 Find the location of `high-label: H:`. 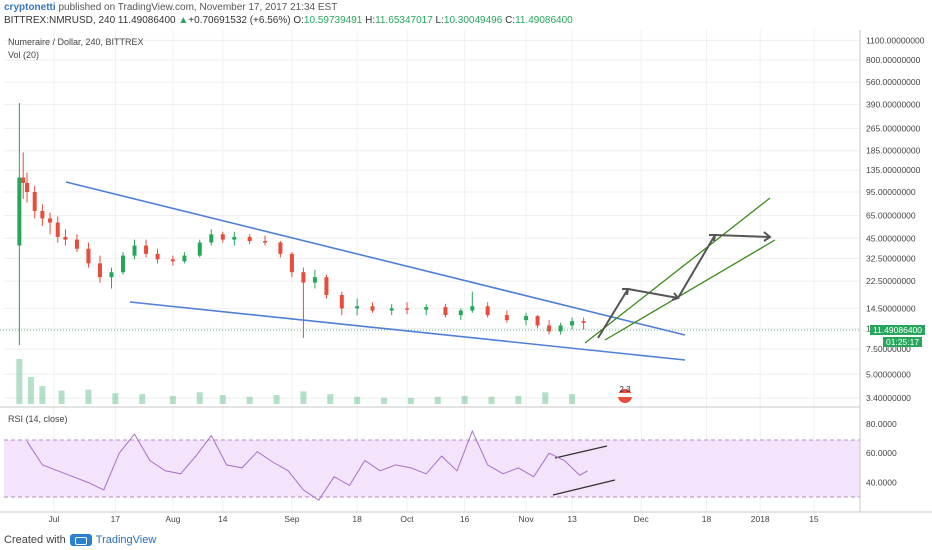

high-label: H: is located at coordinates (370, 20).